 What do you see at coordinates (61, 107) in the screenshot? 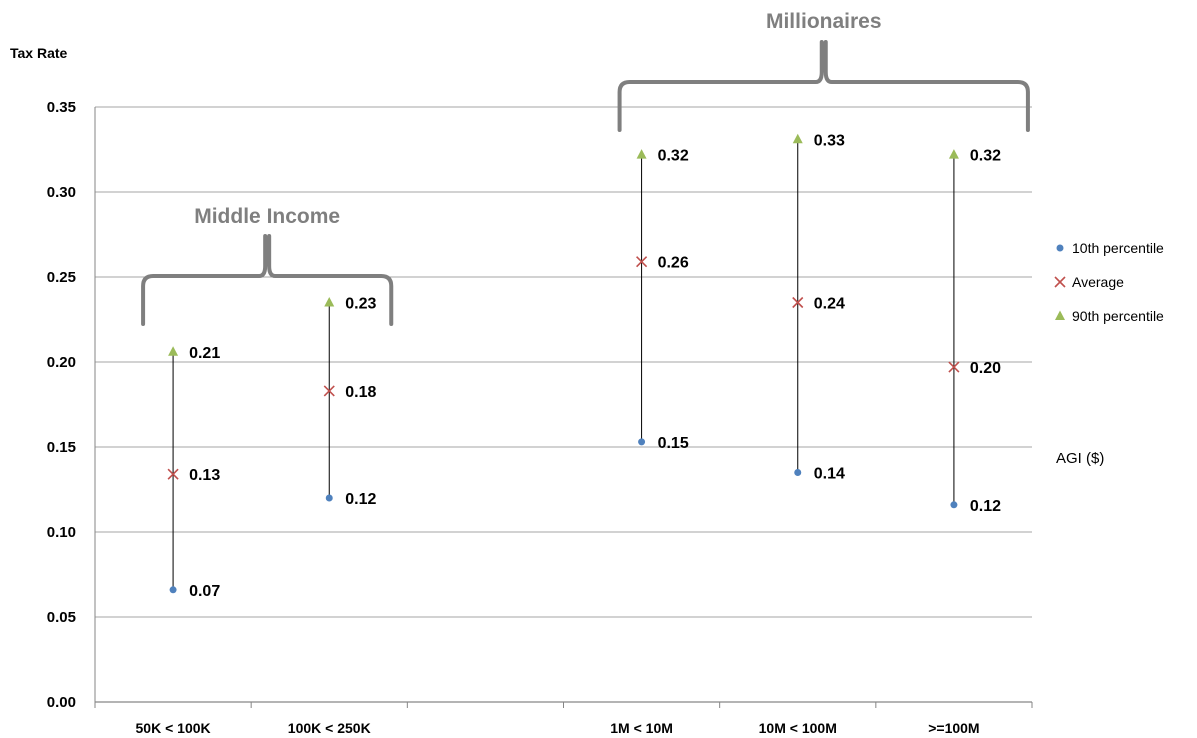
I see `y-tick-label: 0.35` at bounding box center [61, 107].